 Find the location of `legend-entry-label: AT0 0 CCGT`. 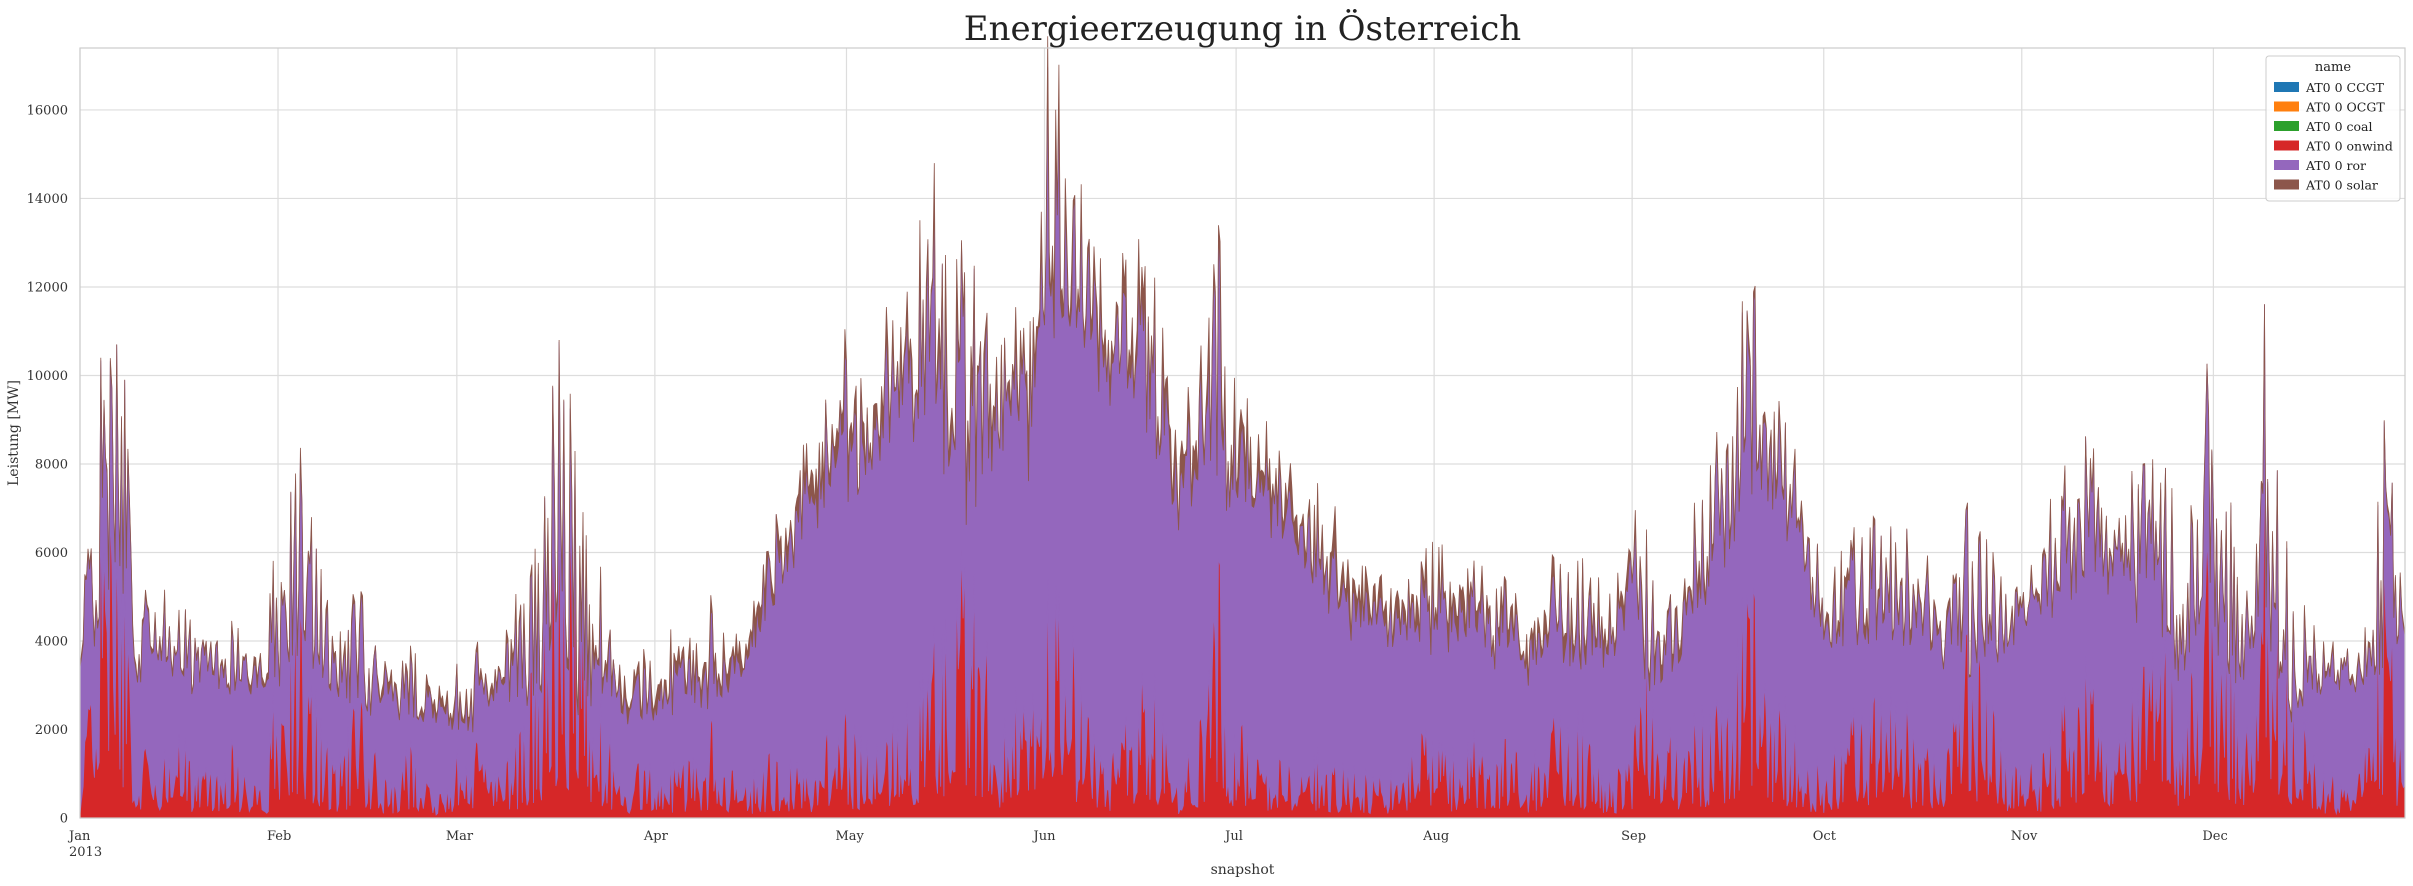

legend-entry-label: AT0 0 CCGT is located at coordinates (2345, 87).